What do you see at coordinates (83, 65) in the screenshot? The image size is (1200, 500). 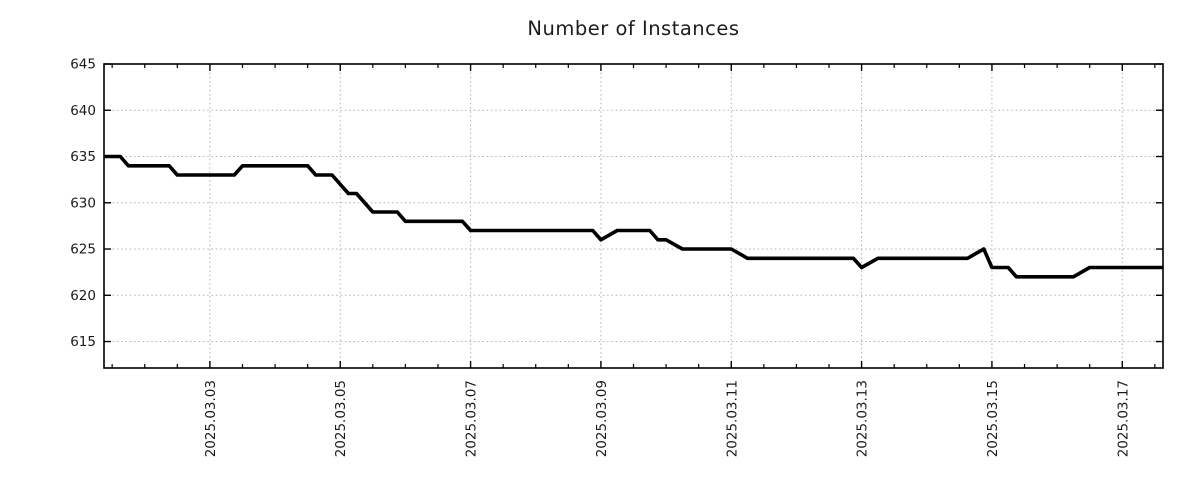 I see `y-tick-label: 645` at bounding box center [83, 65].